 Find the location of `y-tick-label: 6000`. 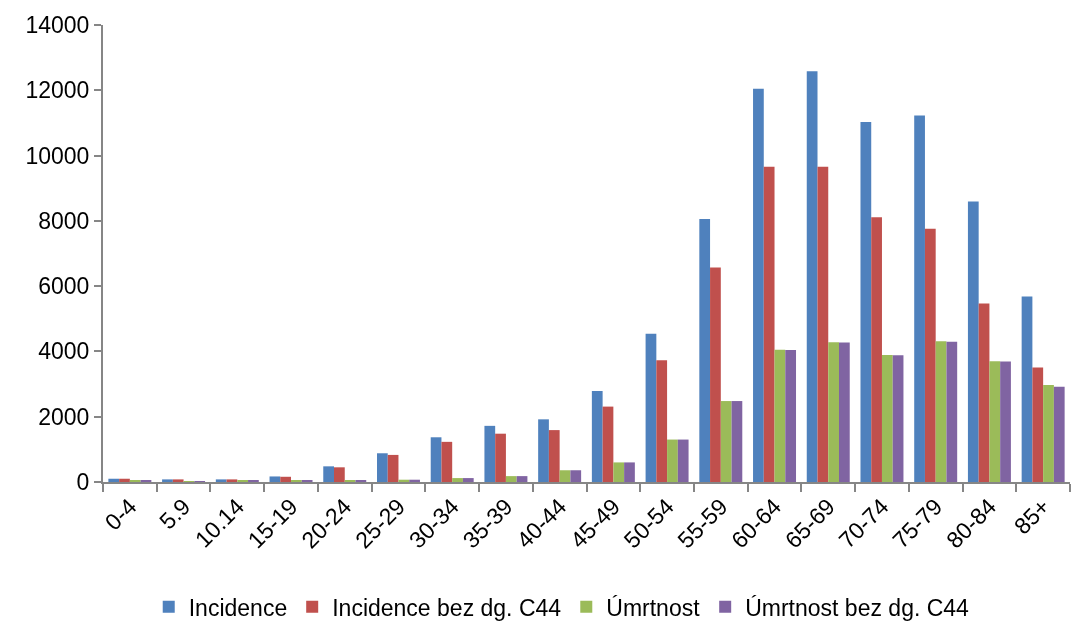

y-tick-label: 6000 is located at coordinates (64, 286).